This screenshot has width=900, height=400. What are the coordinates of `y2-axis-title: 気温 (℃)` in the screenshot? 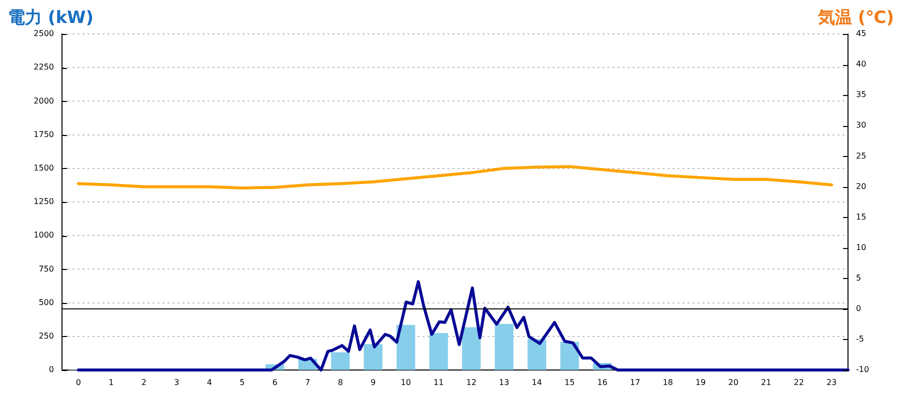 It's located at (856, 18).